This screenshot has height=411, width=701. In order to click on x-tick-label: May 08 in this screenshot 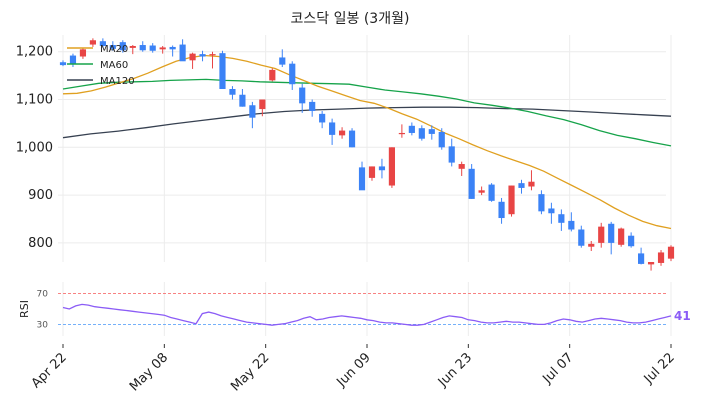, I will do `click(149, 372)`.